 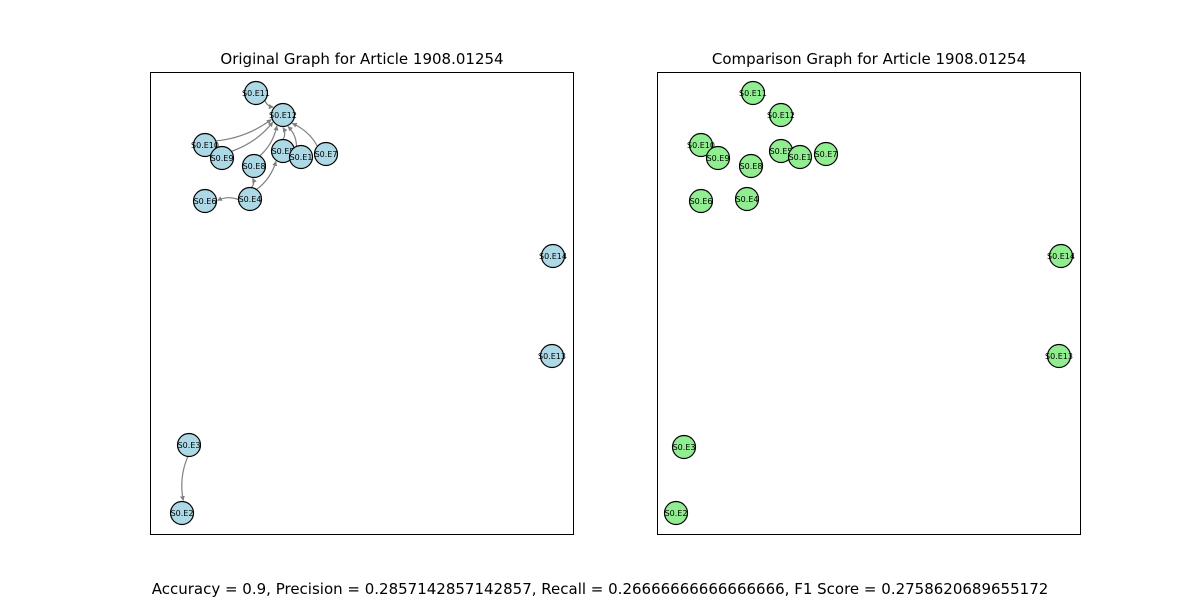 I want to click on edge-s0-e3-to-s0-e2, so click(x=184, y=479).